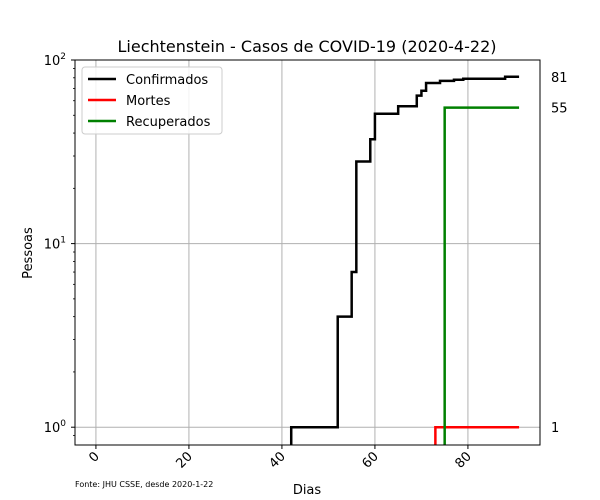 The image size is (600, 500). I want to click on source-note: Fonte: JHU CSSE, desde 2020-1-22, so click(144, 484).